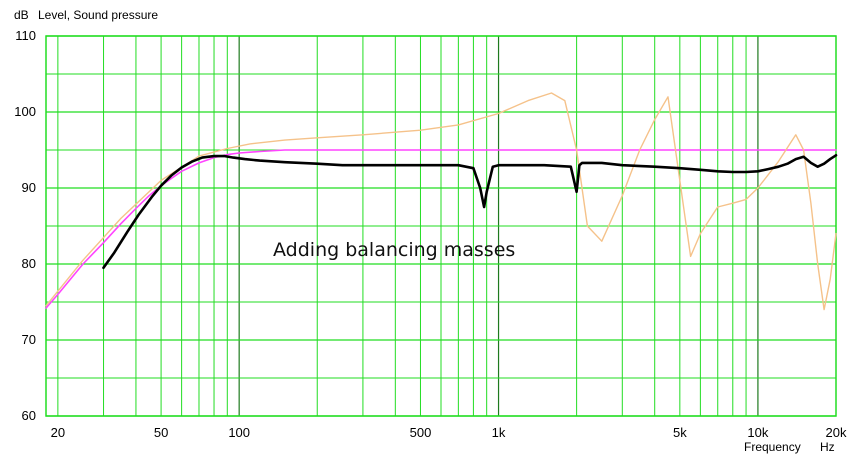 The width and height of the screenshot is (862, 457). I want to click on y-tick-label: 60, so click(29, 415).